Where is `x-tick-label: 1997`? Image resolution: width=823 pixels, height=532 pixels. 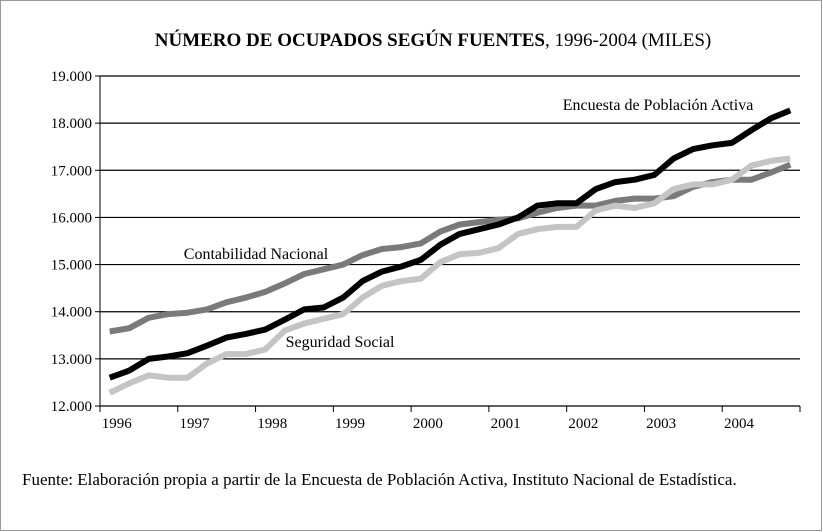 x-tick-label: 1997 is located at coordinates (195, 424).